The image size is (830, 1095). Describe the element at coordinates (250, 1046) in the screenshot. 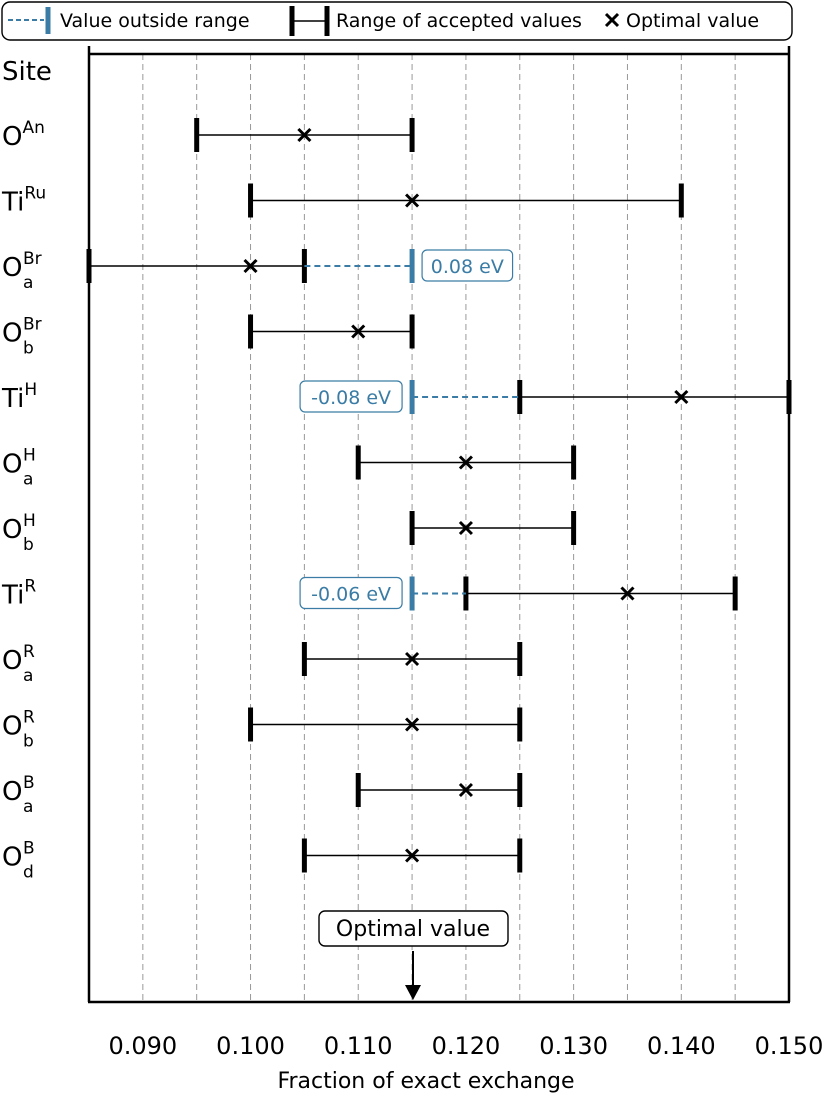

I see `x-tick-label: 0.100` at that location.